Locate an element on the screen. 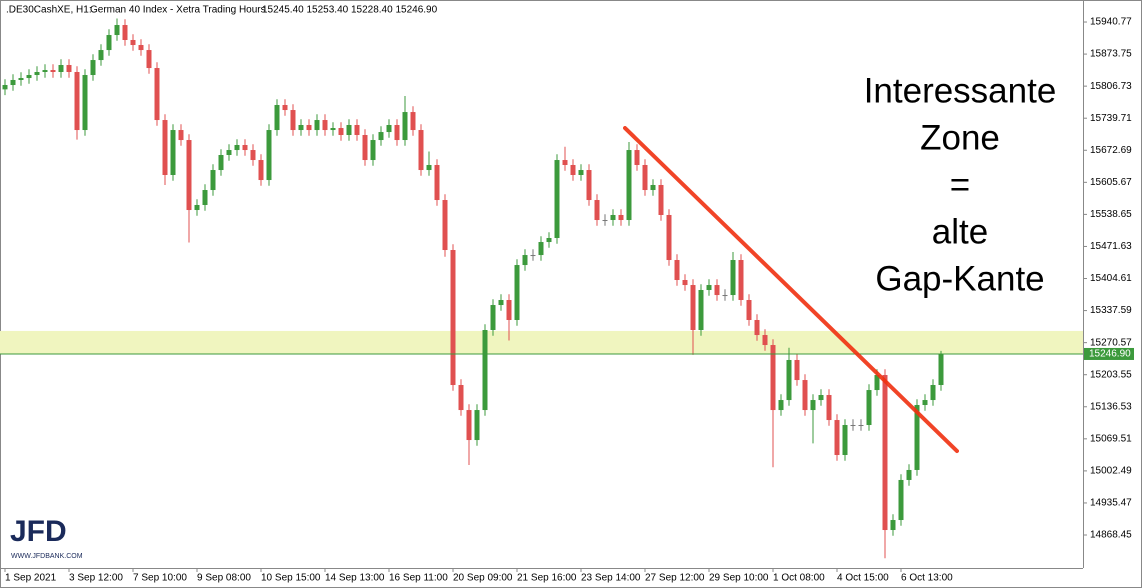 This screenshot has width=1142, height=588. quote: 15245.40 15253.40 15228.40 15246.90 is located at coordinates (350, 10).